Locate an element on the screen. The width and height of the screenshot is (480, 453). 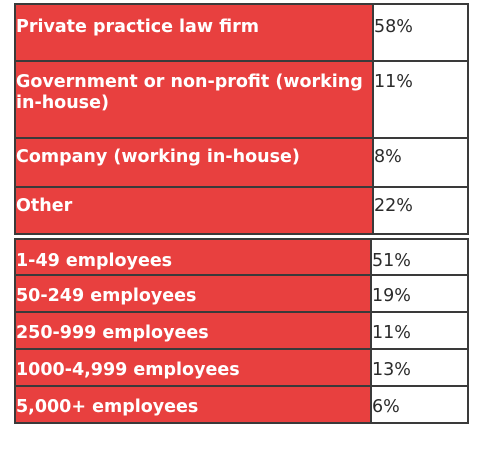
table-row: 5,000+ employees 6% is located at coordinates (241, 404).